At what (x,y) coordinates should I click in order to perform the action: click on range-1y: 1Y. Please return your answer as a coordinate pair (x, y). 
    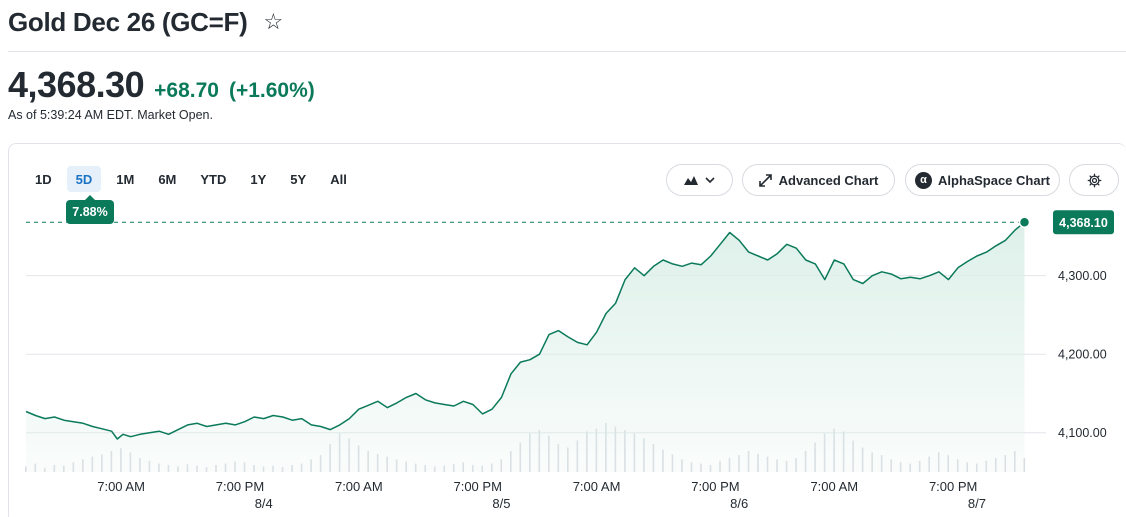
    Looking at the image, I should click on (258, 179).